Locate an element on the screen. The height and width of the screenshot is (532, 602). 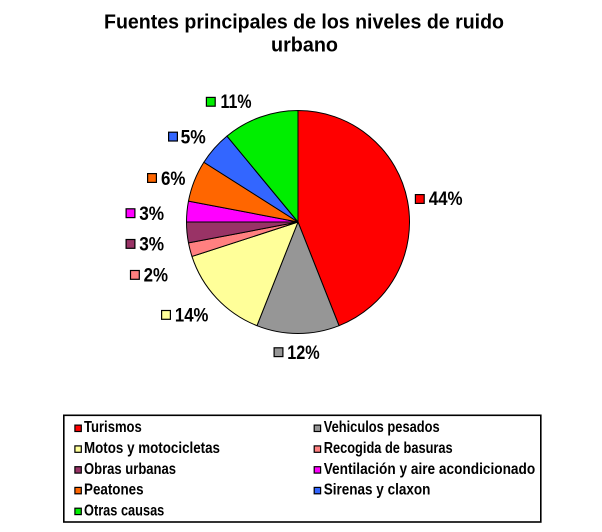
svg-text: 12% is located at coordinates (303, 353).